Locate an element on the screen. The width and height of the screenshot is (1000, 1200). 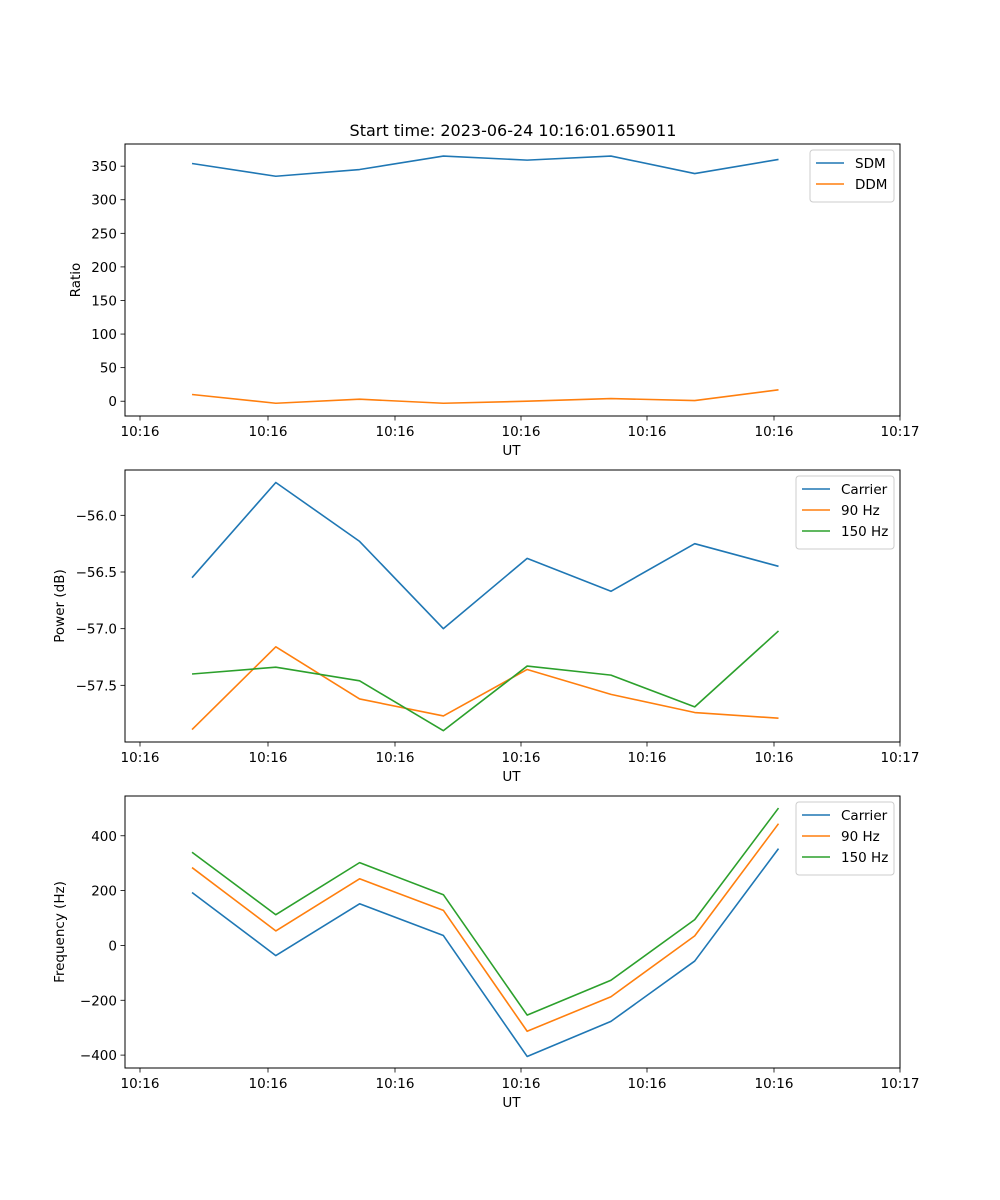
y-axis-label: Frequency (Hz) is located at coordinates (60, 932).